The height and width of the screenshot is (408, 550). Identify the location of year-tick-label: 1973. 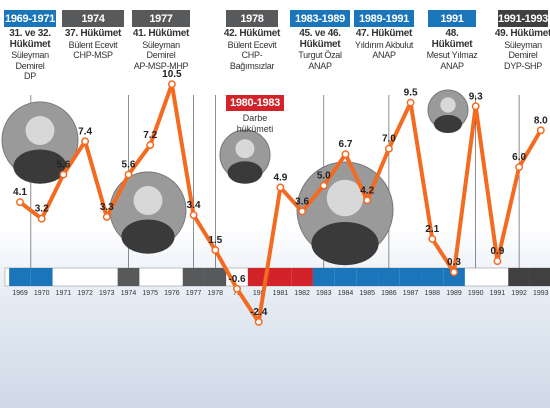
(107, 293).